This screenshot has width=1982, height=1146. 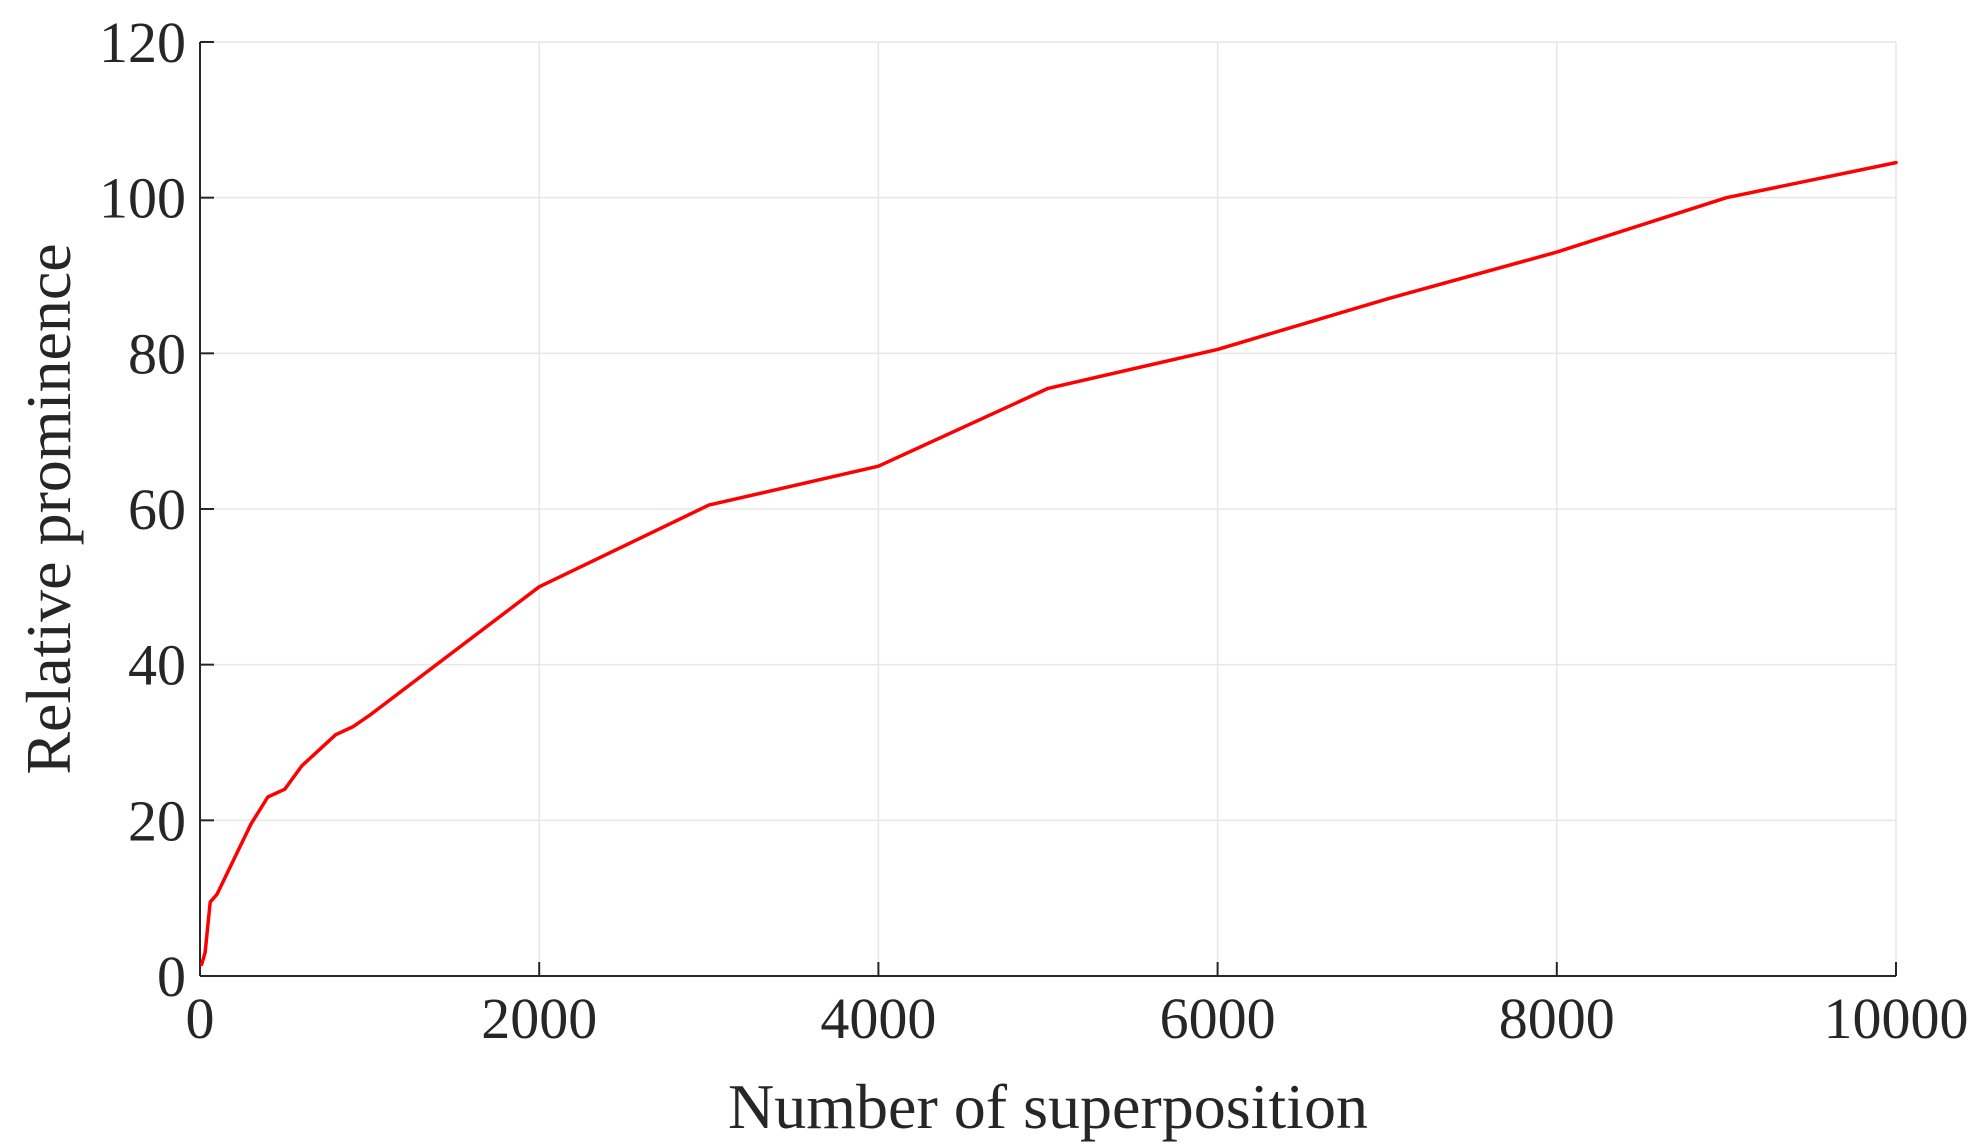 I want to click on x-tick-label: 2000, so click(x=539, y=1018).